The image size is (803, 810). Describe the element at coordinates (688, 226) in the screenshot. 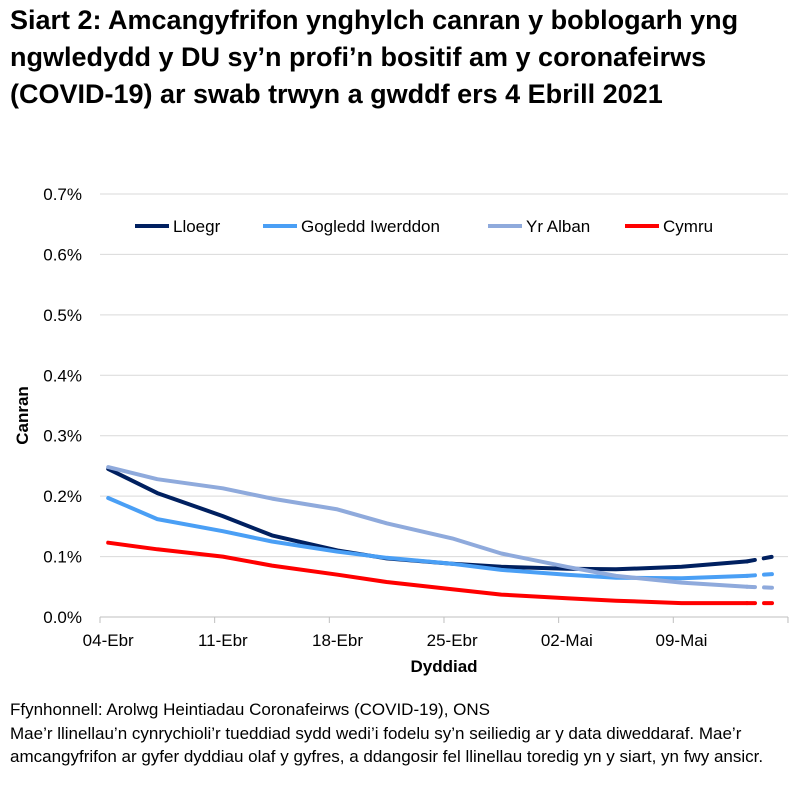

I see `legend-label: Cymru` at that location.